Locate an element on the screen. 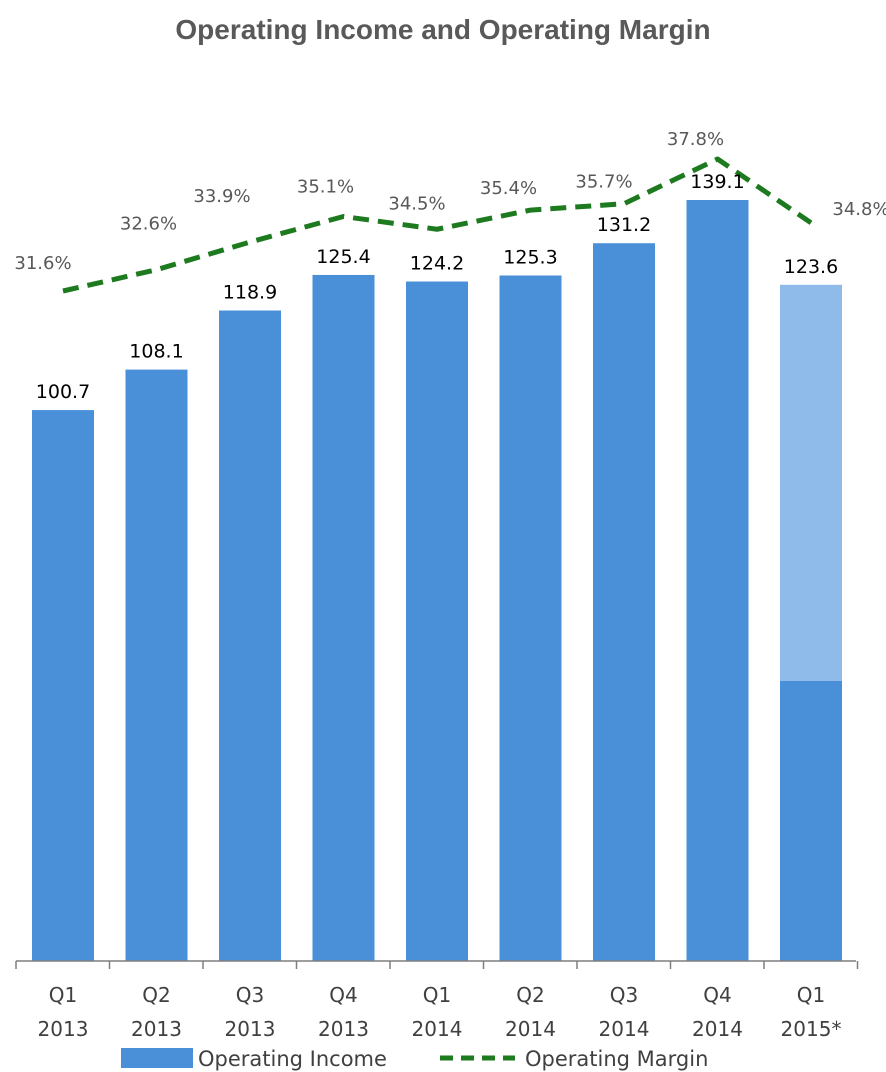 This screenshot has height=1072, width=886. bar-value-label-3: 125.4 is located at coordinates (343, 257).